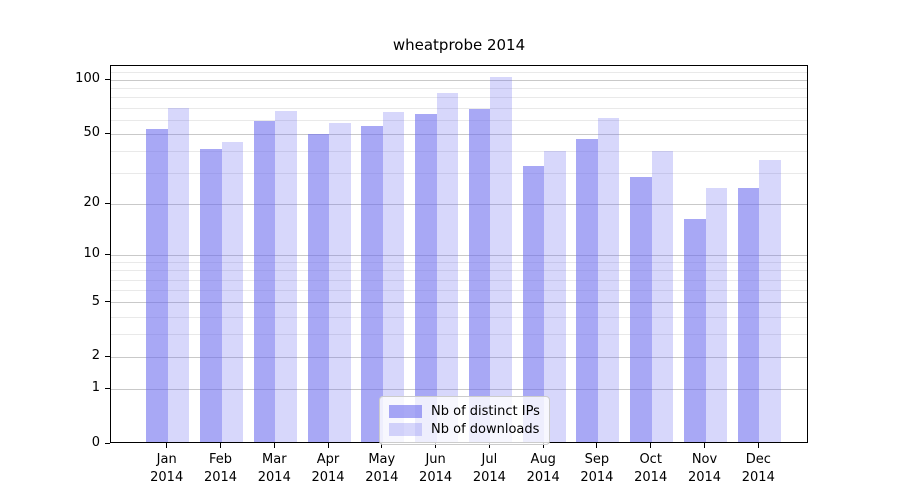 This screenshot has height=500, width=900. What do you see at coordinates (274, 468) in the screenshot?
I see `x-tick-label: Mar 2014` at bounding box center [274, 468].